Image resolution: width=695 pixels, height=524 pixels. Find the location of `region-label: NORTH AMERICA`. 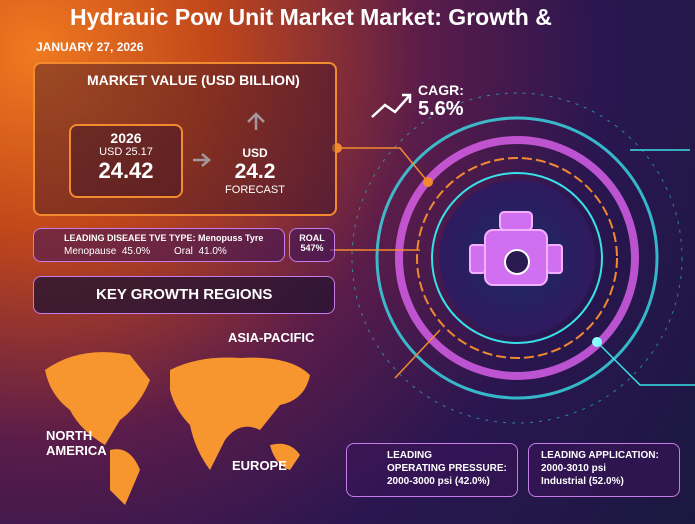

region-label: NORTH AMERICA is located at coordinates (76, 443).